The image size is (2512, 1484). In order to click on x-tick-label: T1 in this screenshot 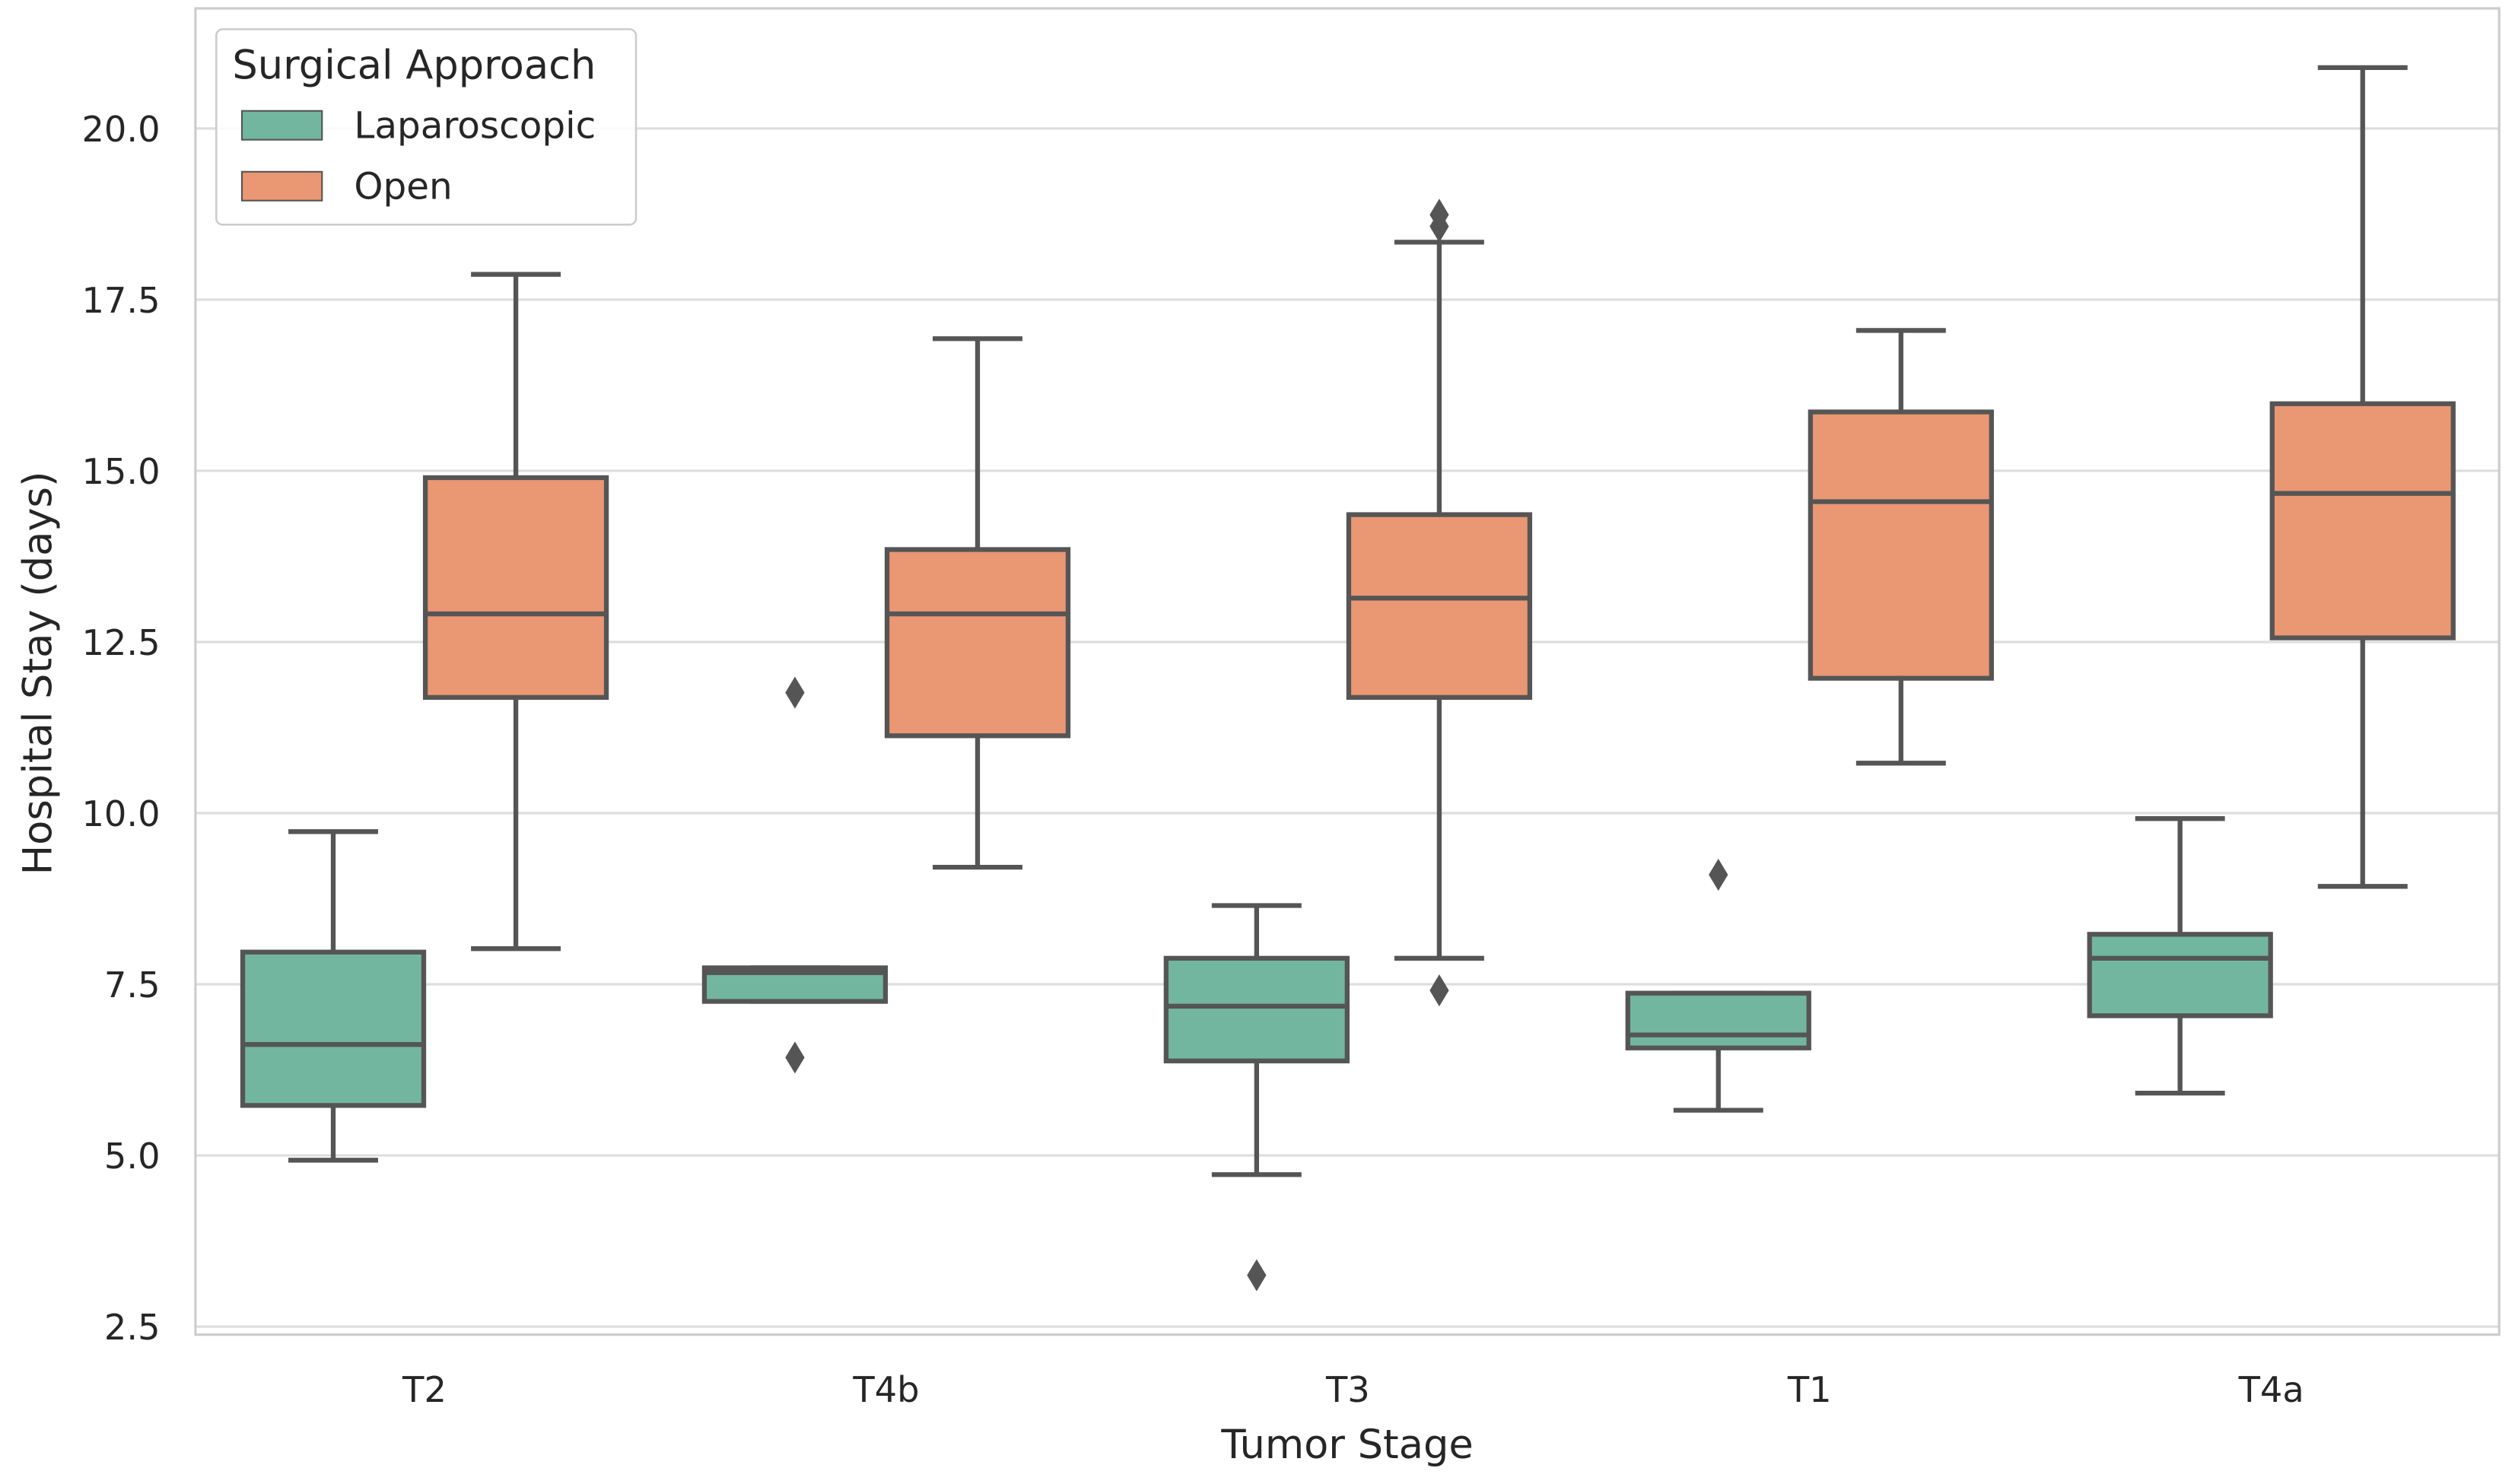, I will do `click(1809, 1389)`.